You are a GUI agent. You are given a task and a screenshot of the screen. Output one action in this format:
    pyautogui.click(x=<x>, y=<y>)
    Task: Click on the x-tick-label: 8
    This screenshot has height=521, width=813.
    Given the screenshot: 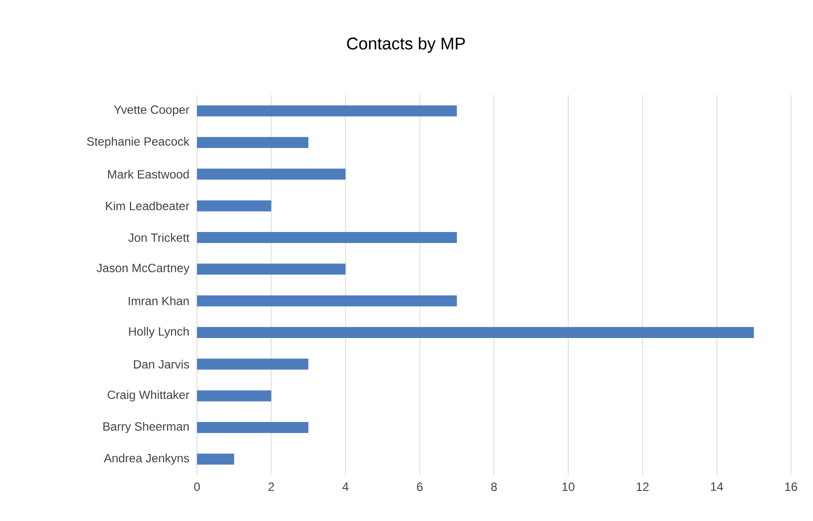 What is the action you would take?
    pyautogui.click(x=494, y=486)
    